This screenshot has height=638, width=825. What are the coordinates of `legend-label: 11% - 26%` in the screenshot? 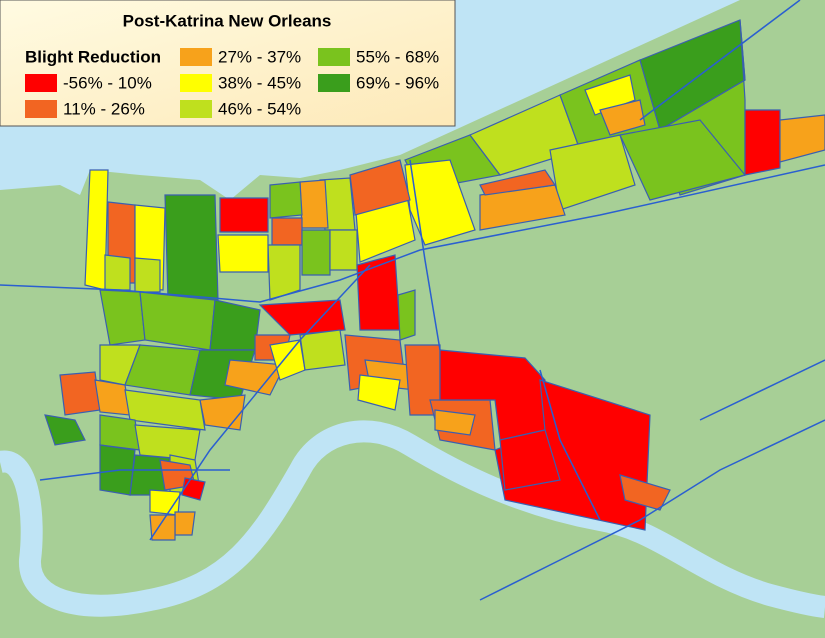 It's located at (104, 108).